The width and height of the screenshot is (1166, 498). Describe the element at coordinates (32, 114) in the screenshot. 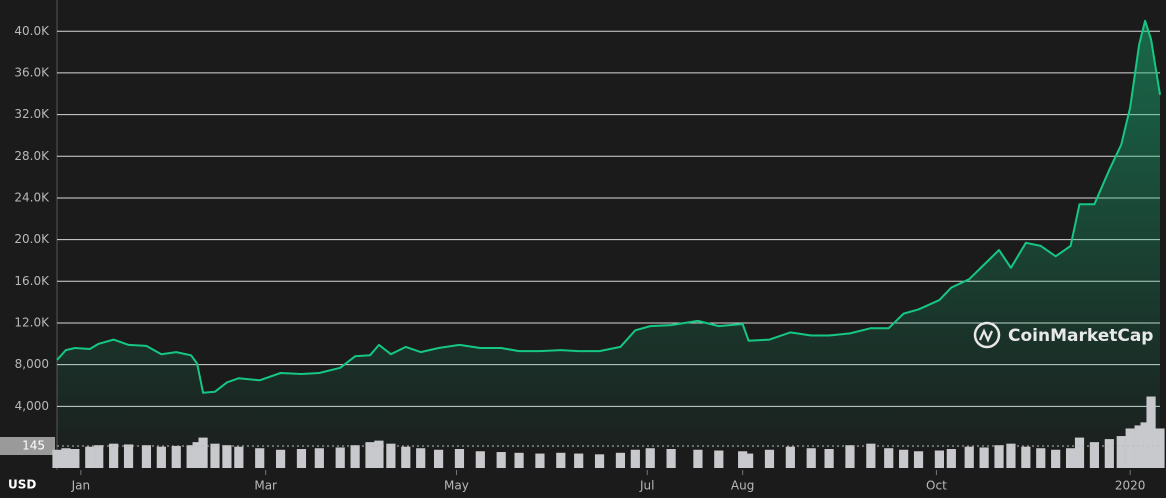

I see `y-tick-label: 32.0K` at that location.